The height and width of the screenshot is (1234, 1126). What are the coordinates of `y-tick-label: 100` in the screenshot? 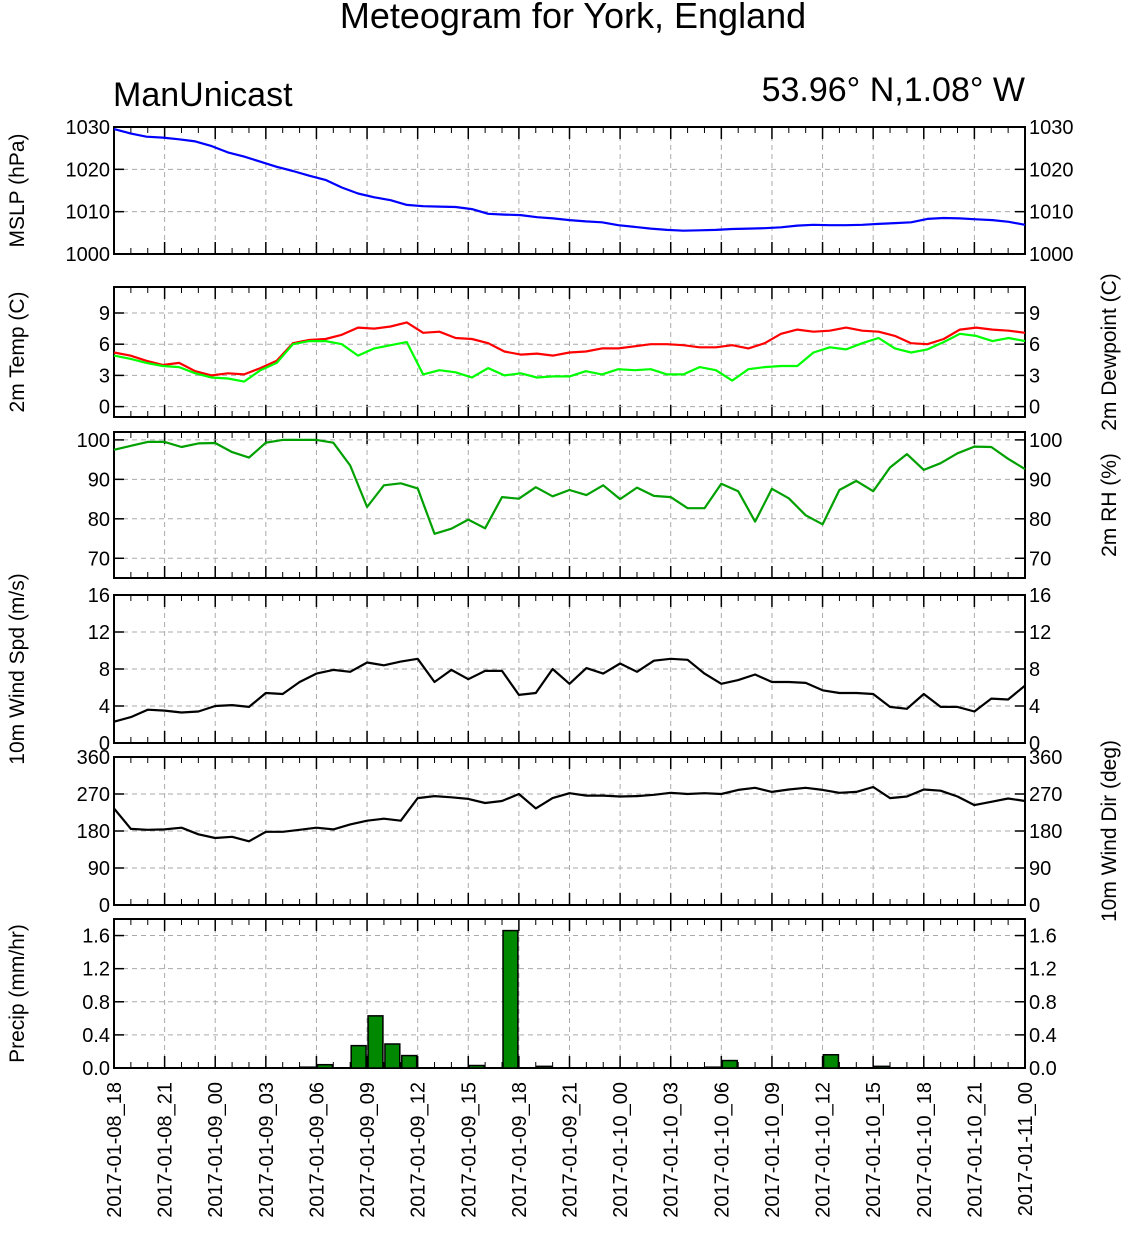 It's located at (93, 441).